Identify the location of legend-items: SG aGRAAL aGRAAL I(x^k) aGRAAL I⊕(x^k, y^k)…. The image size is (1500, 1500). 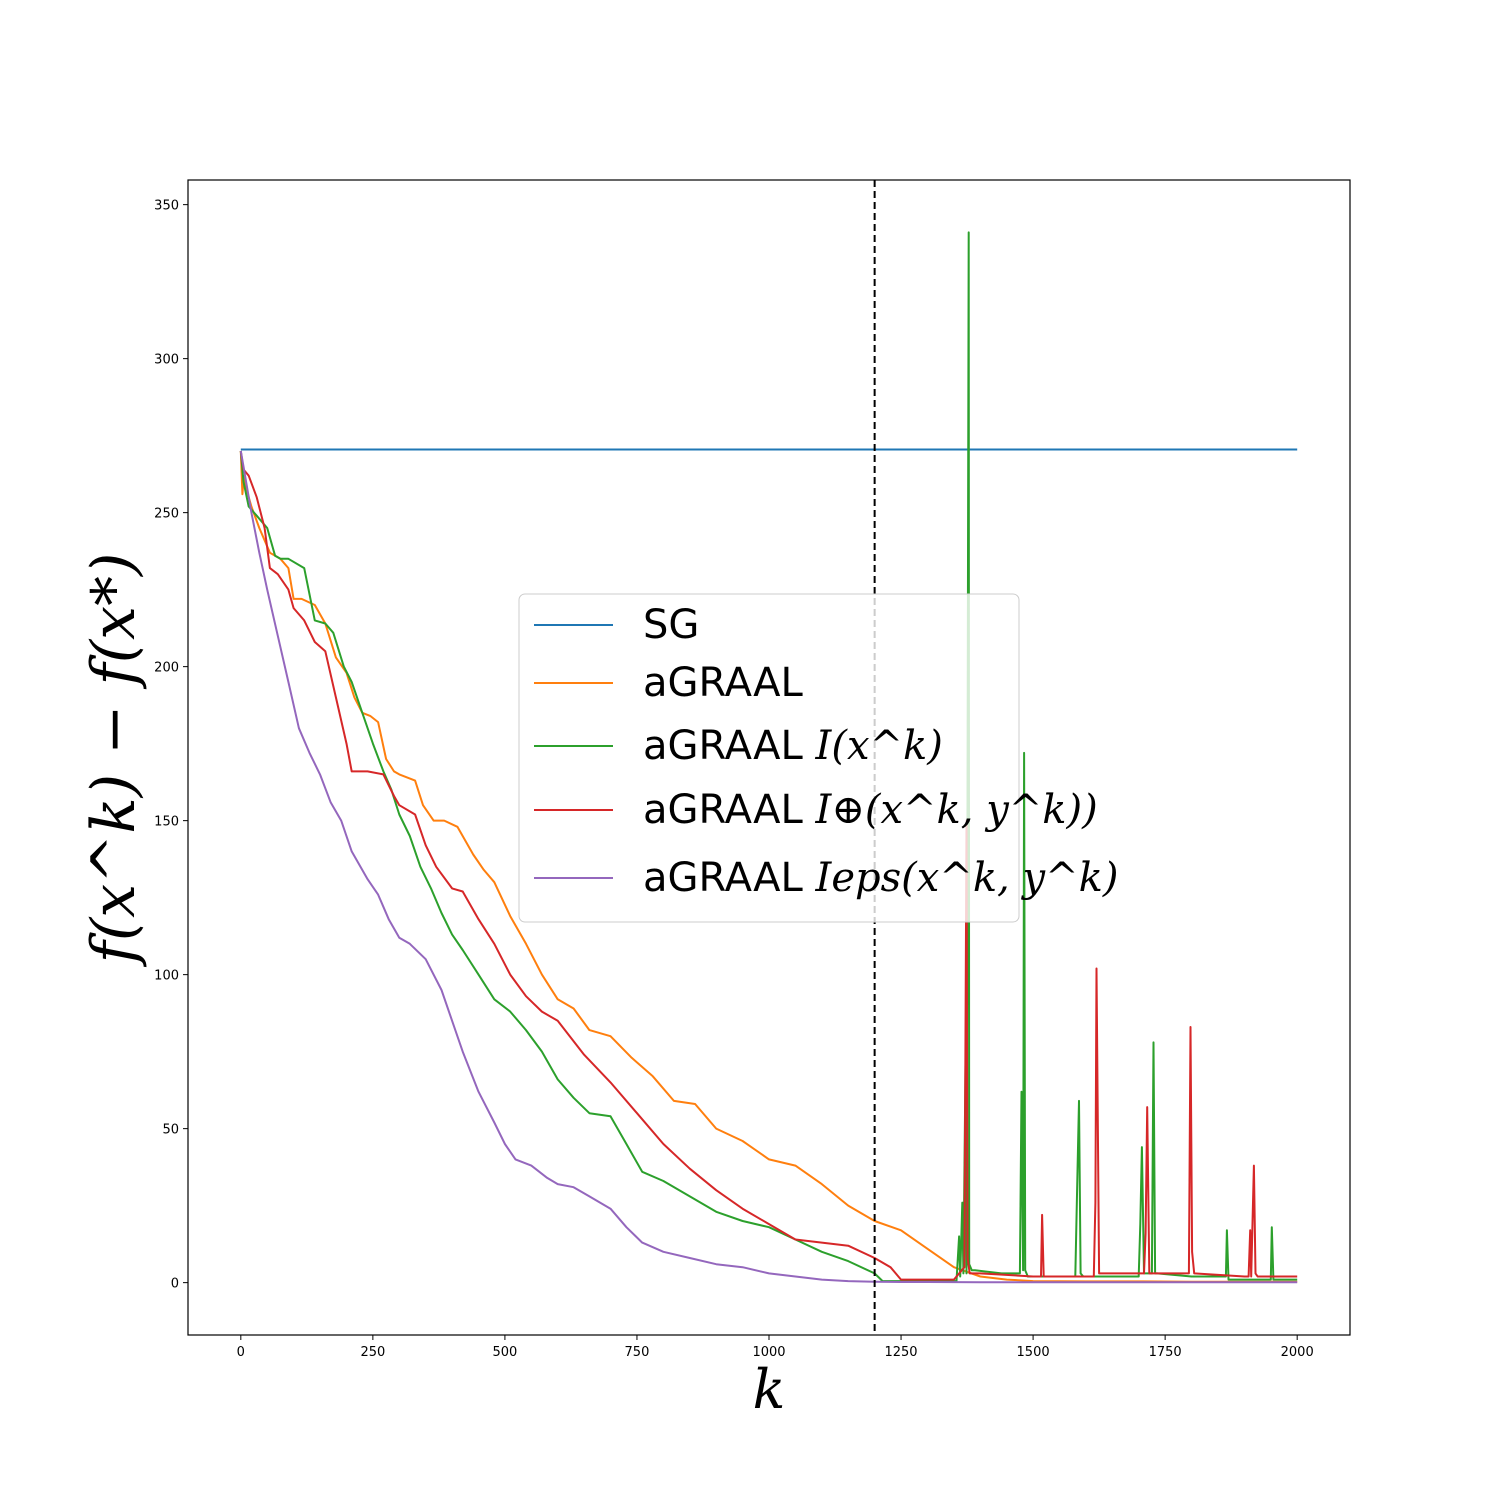
(826, 751).